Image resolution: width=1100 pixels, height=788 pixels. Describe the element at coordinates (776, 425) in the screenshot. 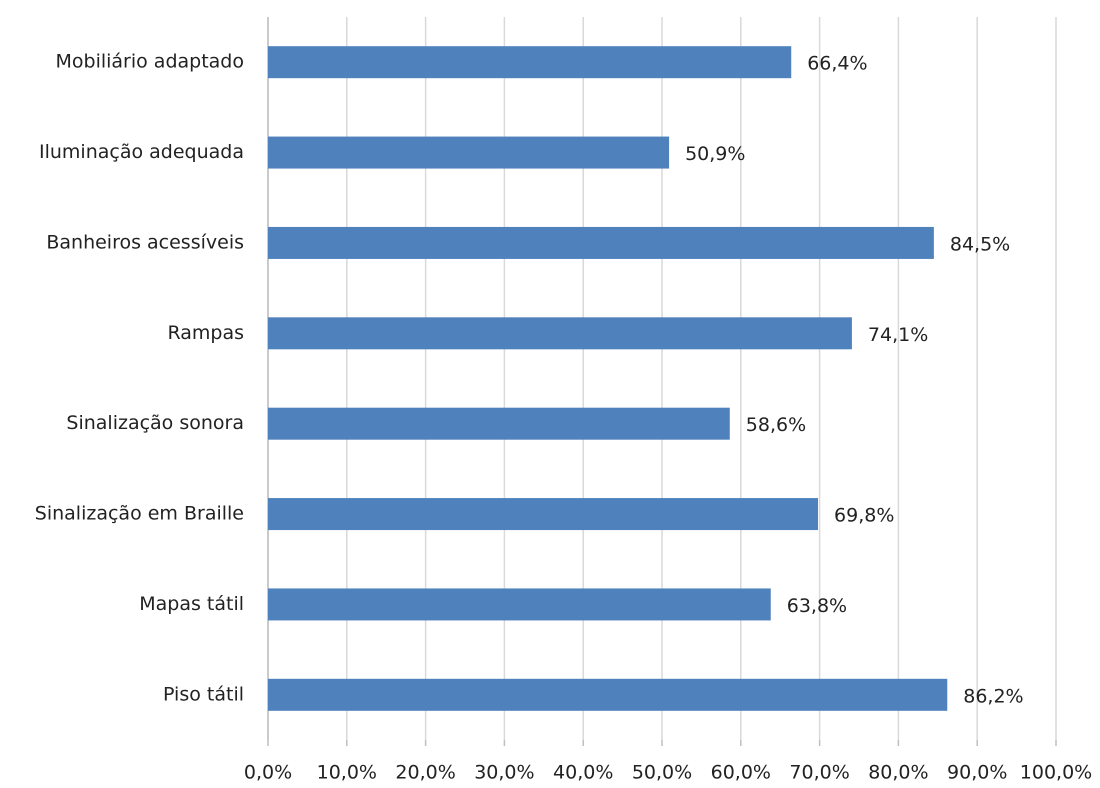

I see `data-label: 58,6%` at that location.